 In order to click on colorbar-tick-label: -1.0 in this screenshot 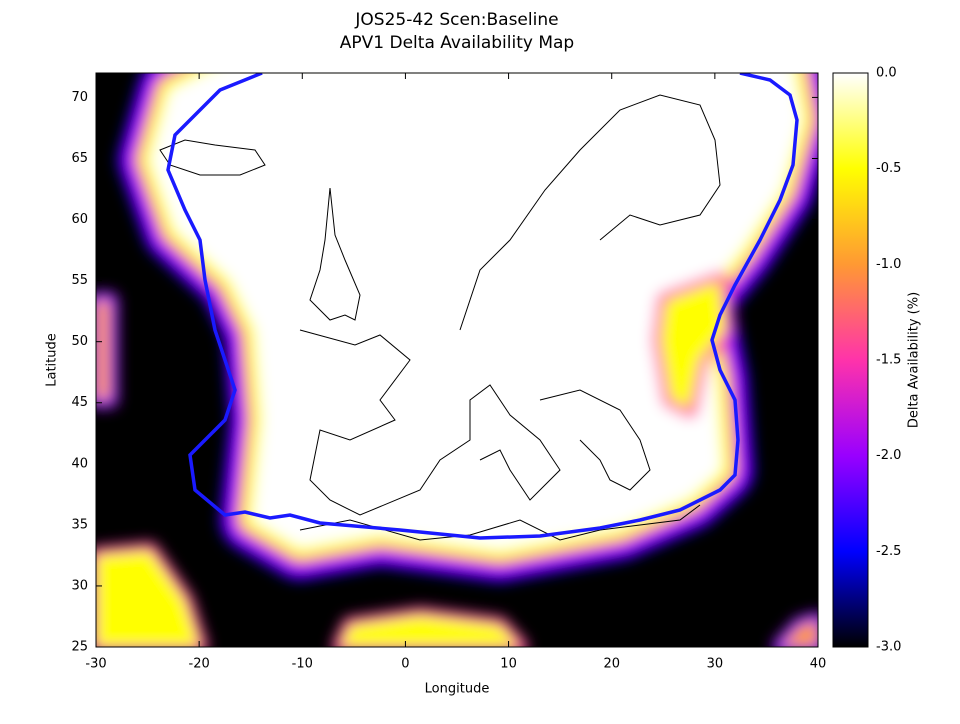, I will do `click(888, 264)`.